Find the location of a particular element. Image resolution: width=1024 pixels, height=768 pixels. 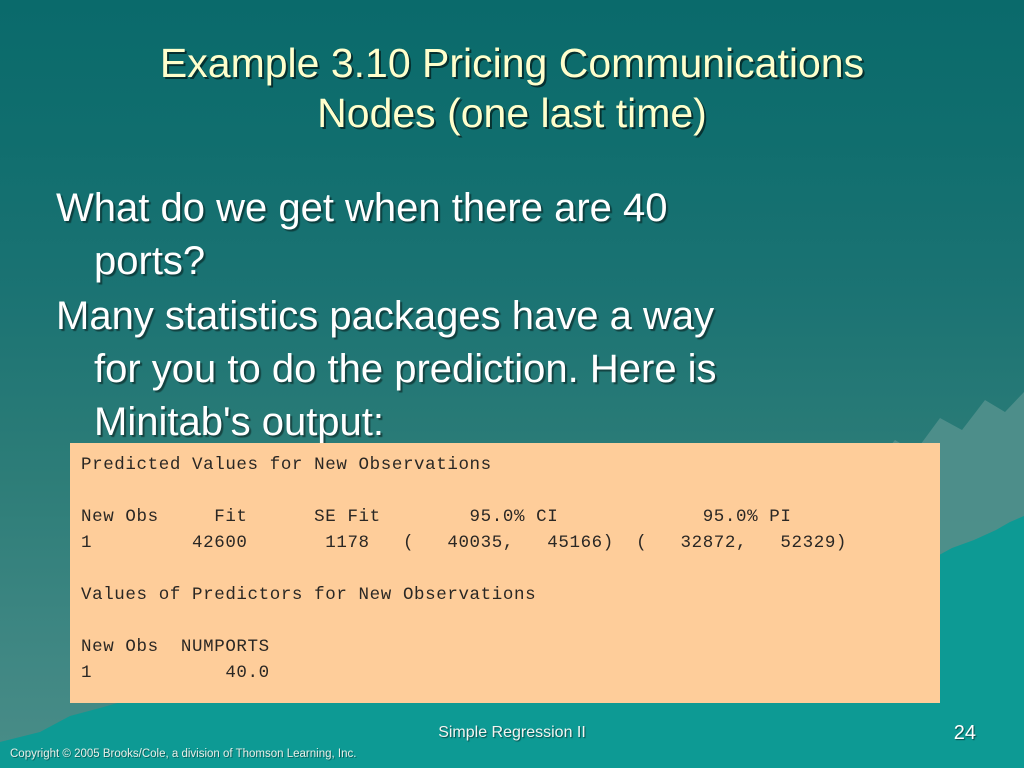

bullet-2-line-1: Many statistics packages have a way is located at coordinates (385, 316).